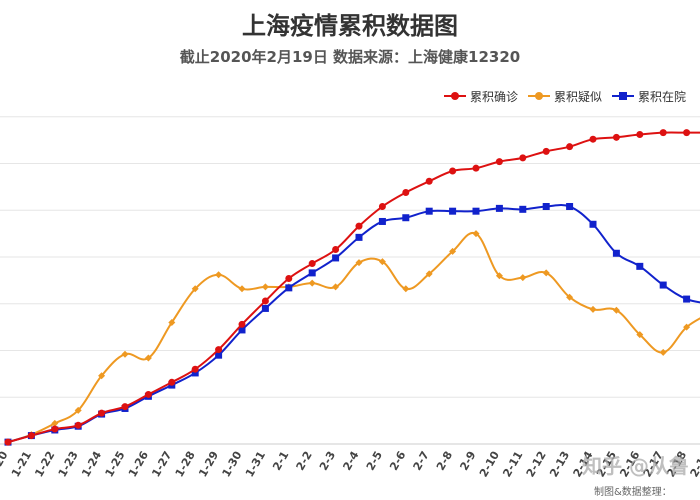 This screenshot has width=700, height=500. I want to click on legend-symbol-confirmed, so click(455, 96).